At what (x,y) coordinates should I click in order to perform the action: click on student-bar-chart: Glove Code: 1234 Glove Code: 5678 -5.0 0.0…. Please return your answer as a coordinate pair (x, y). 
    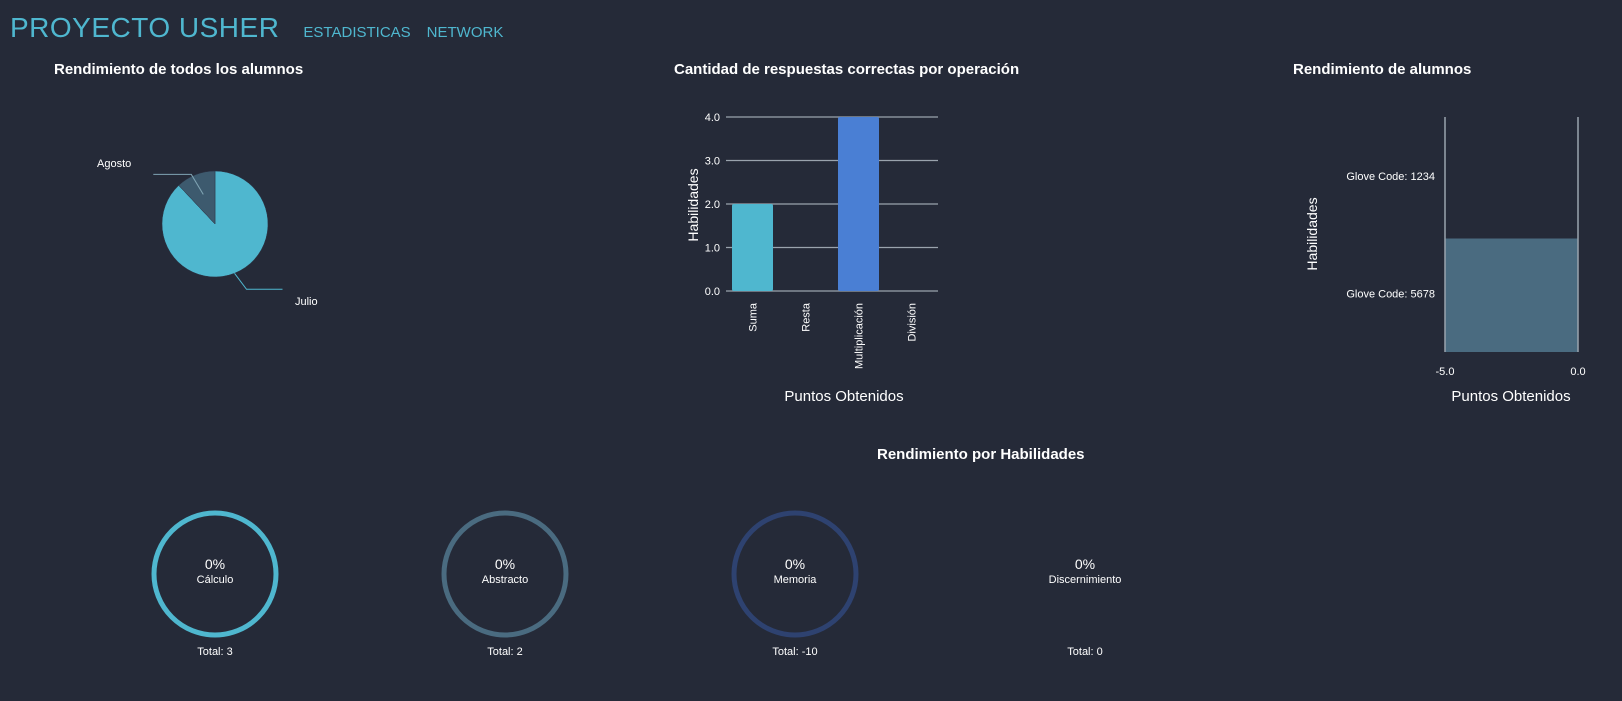
    Looking at the image, I should click on (1445, 261).